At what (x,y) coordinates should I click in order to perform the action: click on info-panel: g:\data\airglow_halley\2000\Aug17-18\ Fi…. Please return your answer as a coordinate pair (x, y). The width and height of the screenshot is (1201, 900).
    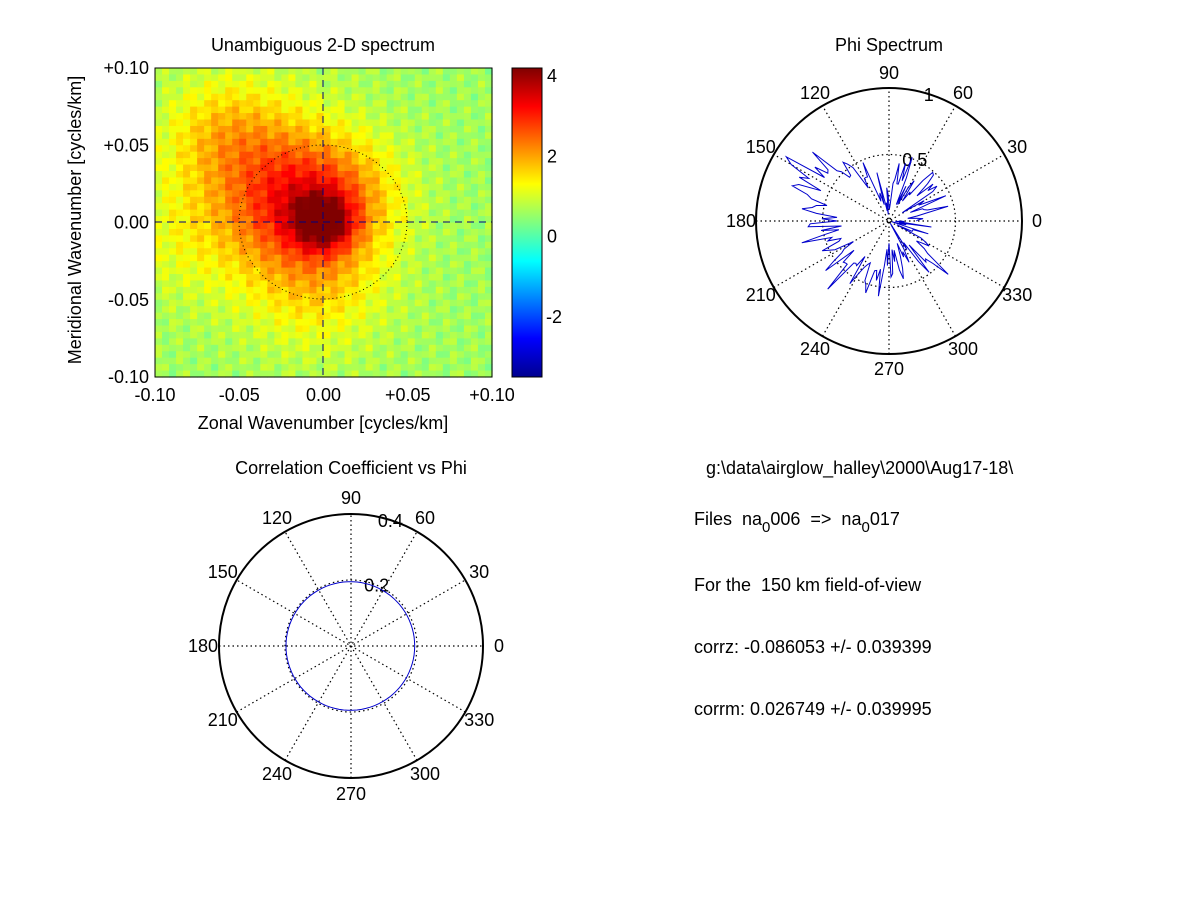
    Looking at the image, I should click on (853, 588).